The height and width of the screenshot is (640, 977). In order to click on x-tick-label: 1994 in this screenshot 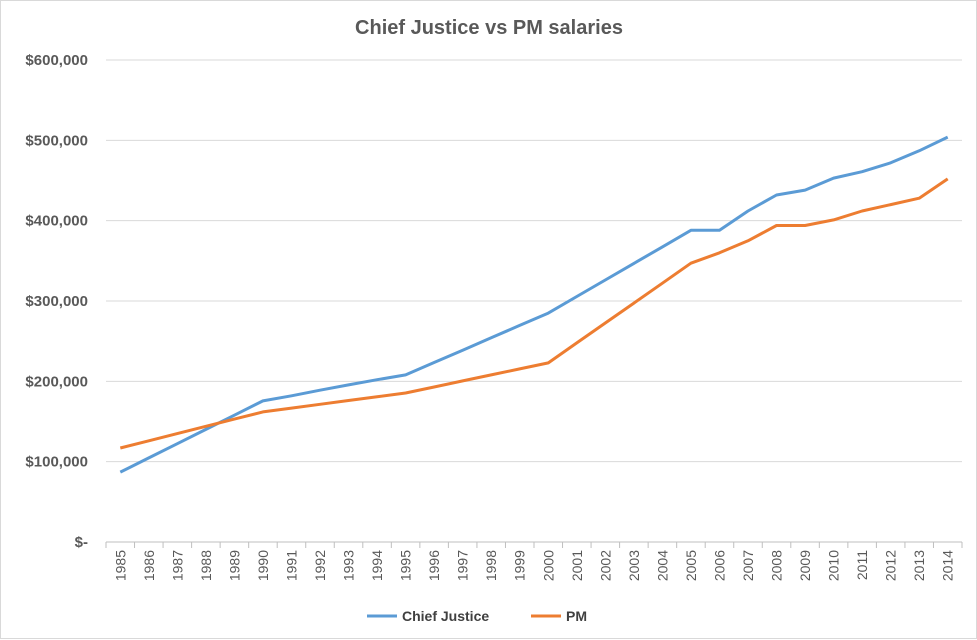, I will do `click(377, 565)`.